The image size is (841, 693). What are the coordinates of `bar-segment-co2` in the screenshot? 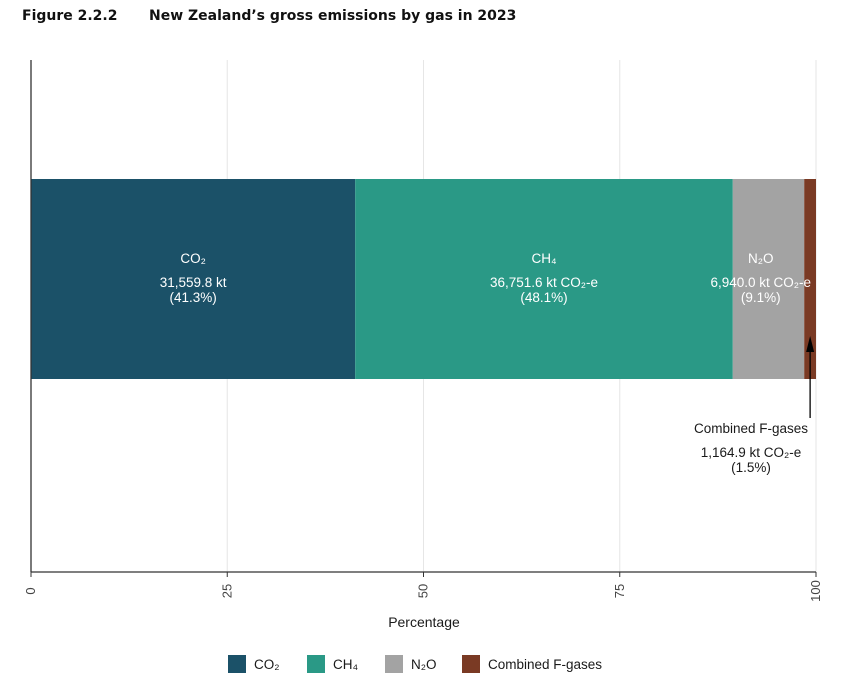 It's located at (193, 279).